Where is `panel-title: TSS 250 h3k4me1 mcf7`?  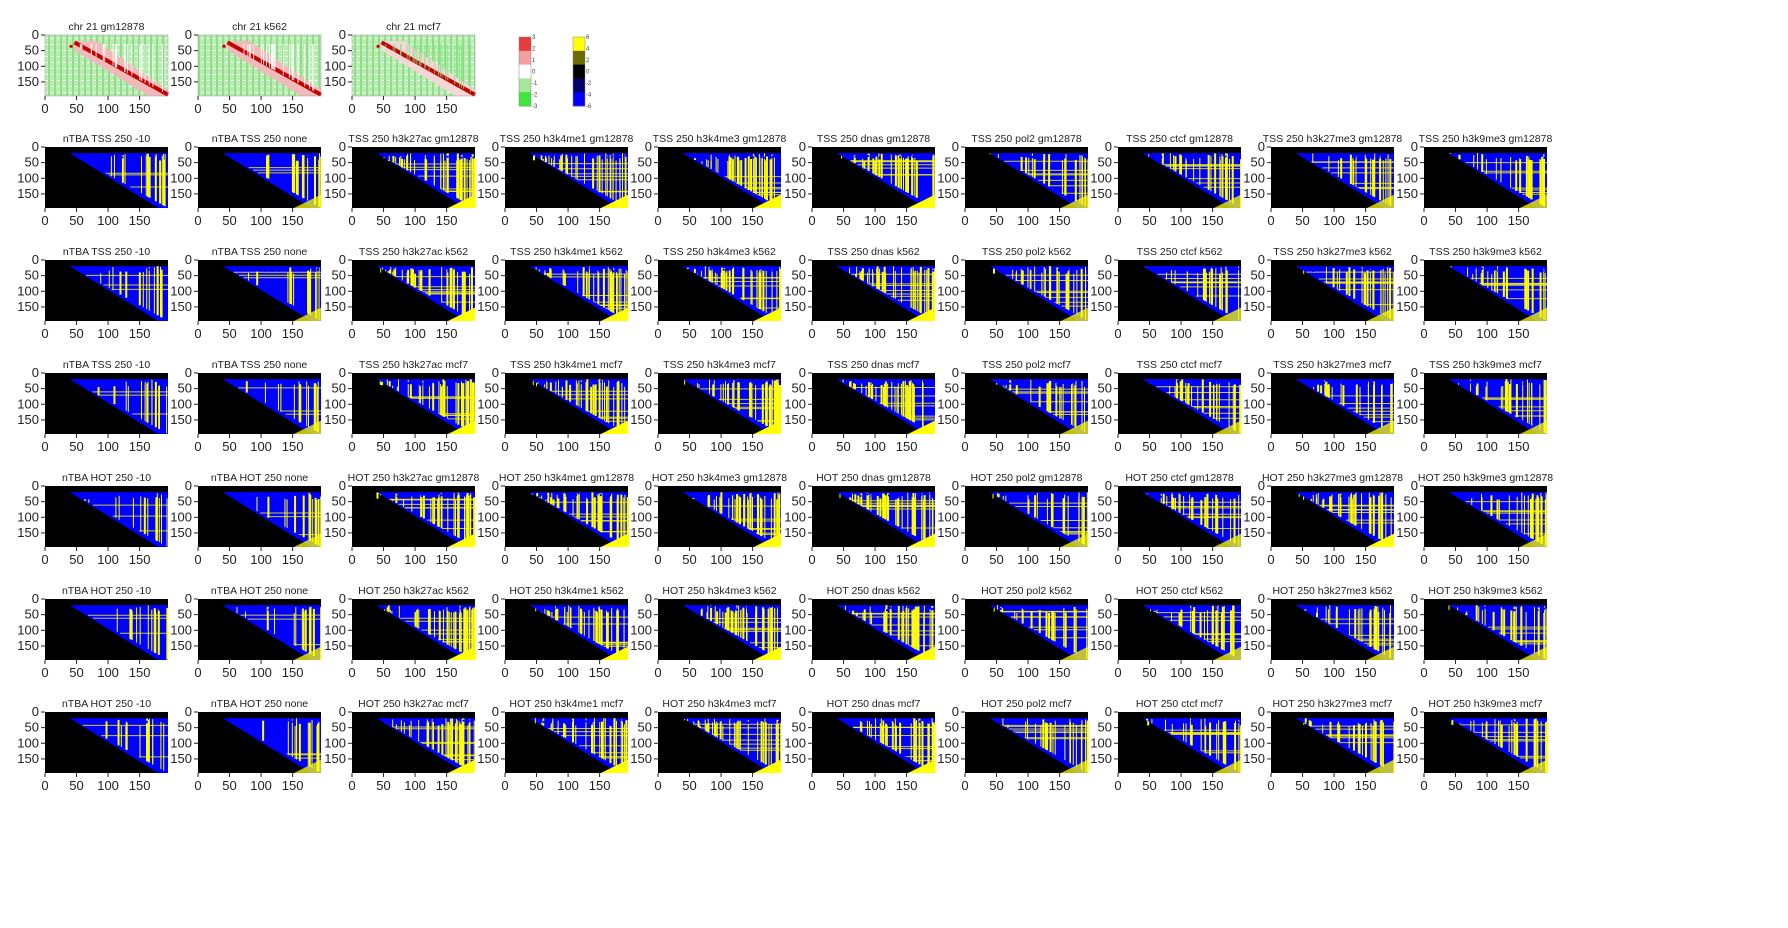 panel-title: TSS 250 h3k4me1 mcf7 is located at coordinates (566, 365).